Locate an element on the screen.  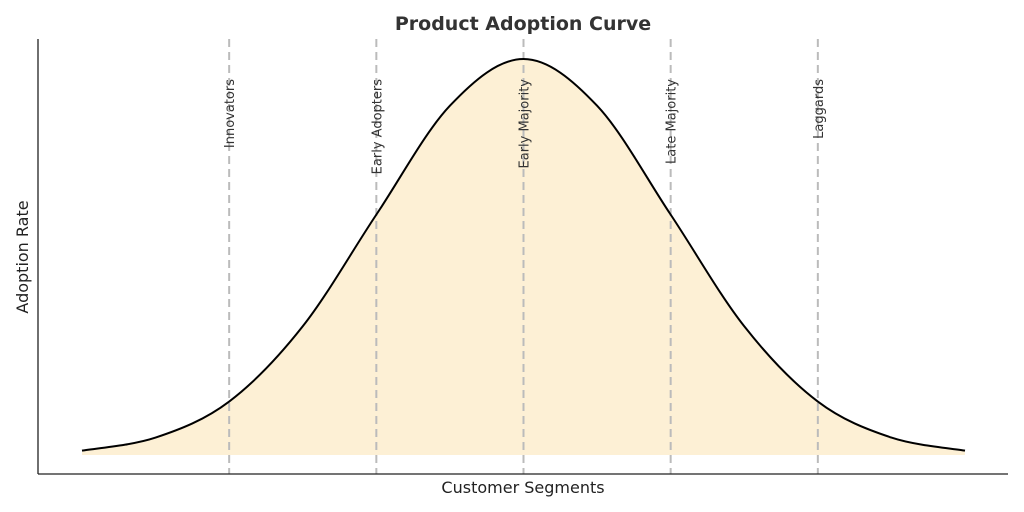
segment-label-laggards: Laggards is located at coordinates (819, 109).